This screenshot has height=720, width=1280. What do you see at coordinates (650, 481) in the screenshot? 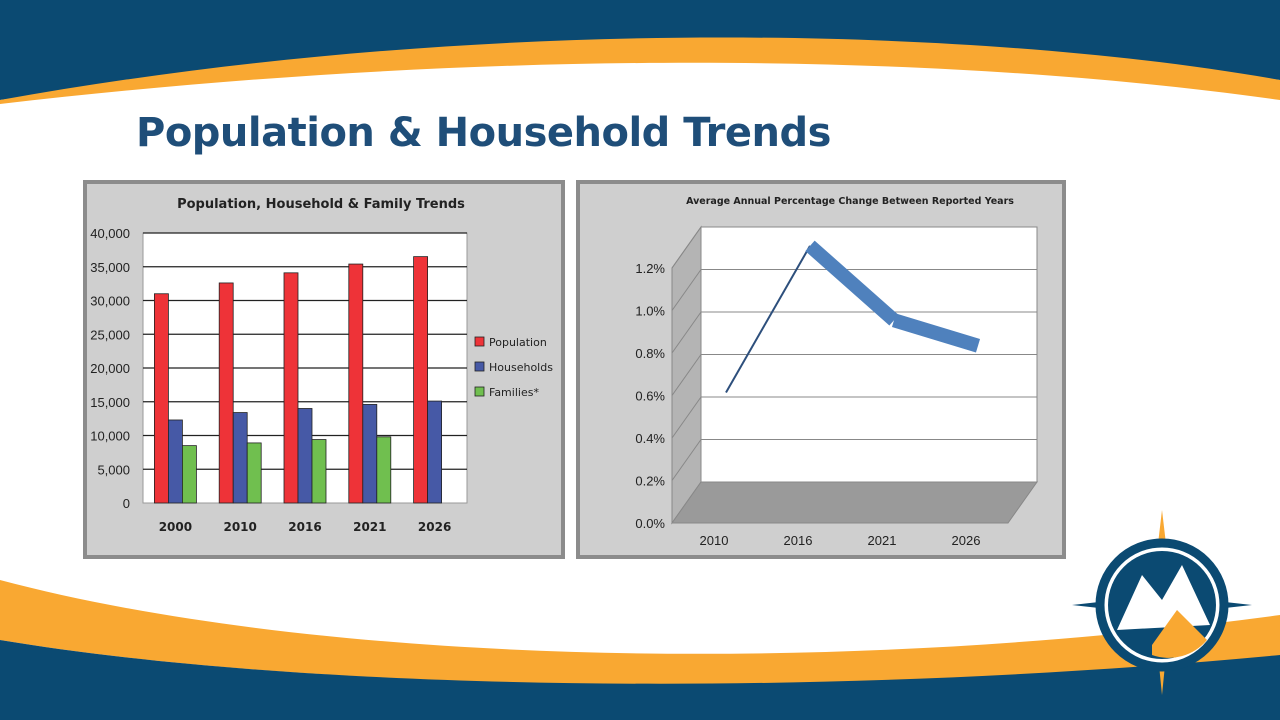
I see `y-tick-label: 0.2%` at bounding box center [650, 481].